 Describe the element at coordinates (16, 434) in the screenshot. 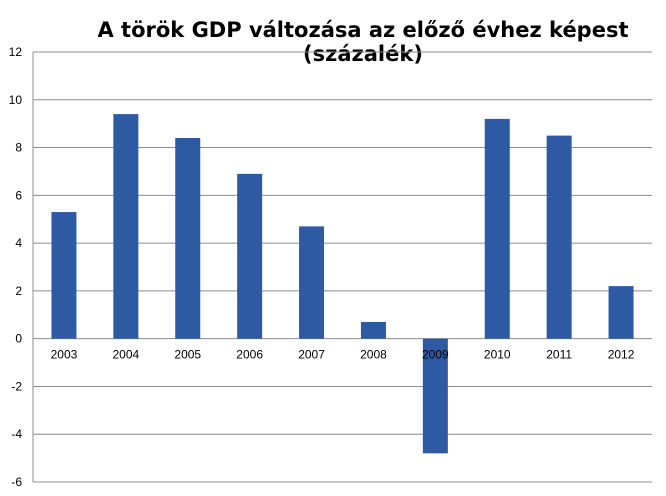

I see `y-tick-label: -4` at that location.